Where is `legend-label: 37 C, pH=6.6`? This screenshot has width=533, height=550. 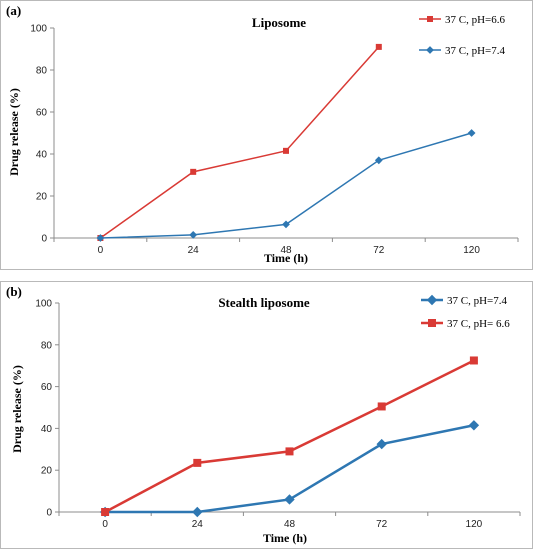
legend-label: 37 C, pH=6.6 is located at coordinates (475, 20).